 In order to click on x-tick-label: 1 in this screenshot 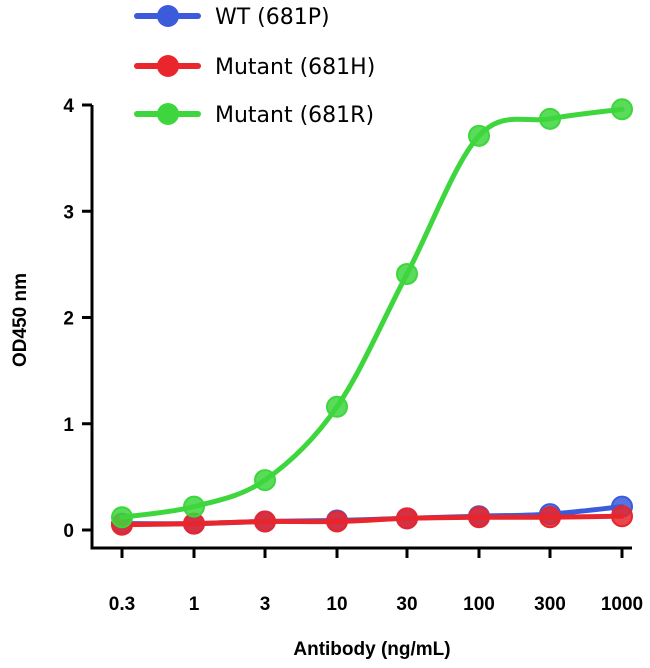, I will do `click(194, 604)`.